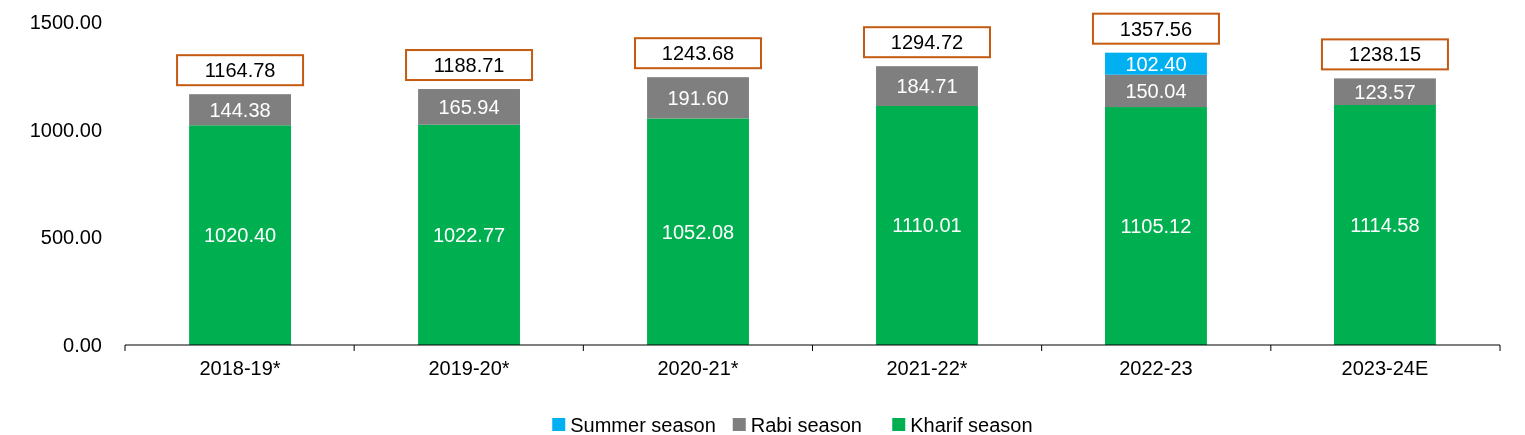 The height and width of the screenshot is (435, 1525). What do you see at coordinates (240, 109) in the screenshot?
I see `data-label: 144.38` at bounding box center [240, 109].